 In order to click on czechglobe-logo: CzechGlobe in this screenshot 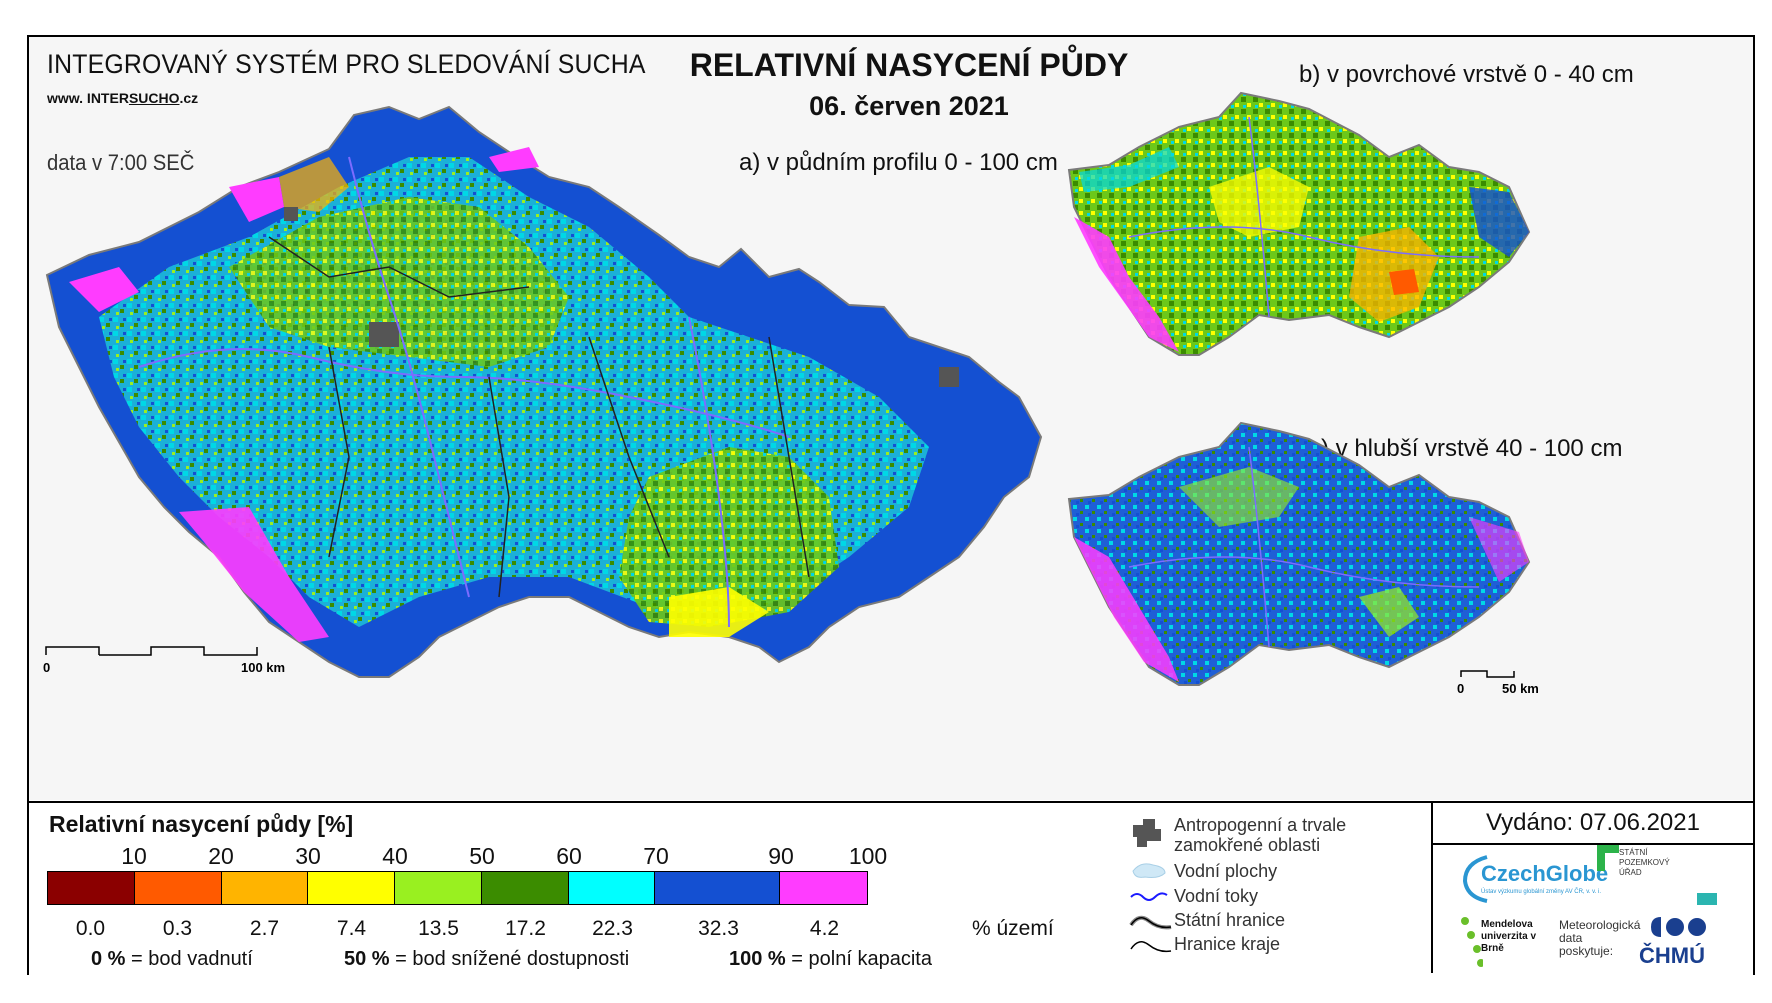, I will do `click(1545, 873)`.